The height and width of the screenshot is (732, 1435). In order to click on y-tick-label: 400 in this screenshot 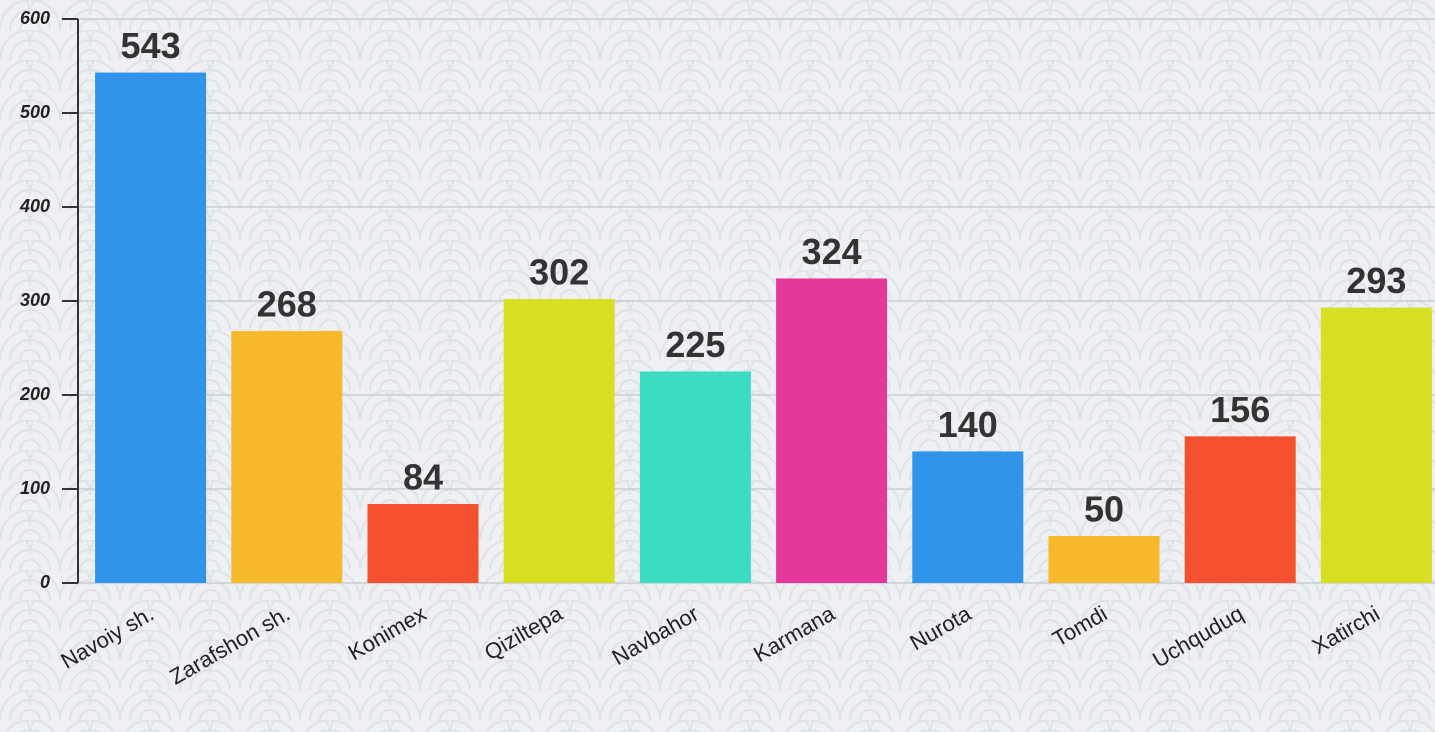, I will do `click(34, 206)`.